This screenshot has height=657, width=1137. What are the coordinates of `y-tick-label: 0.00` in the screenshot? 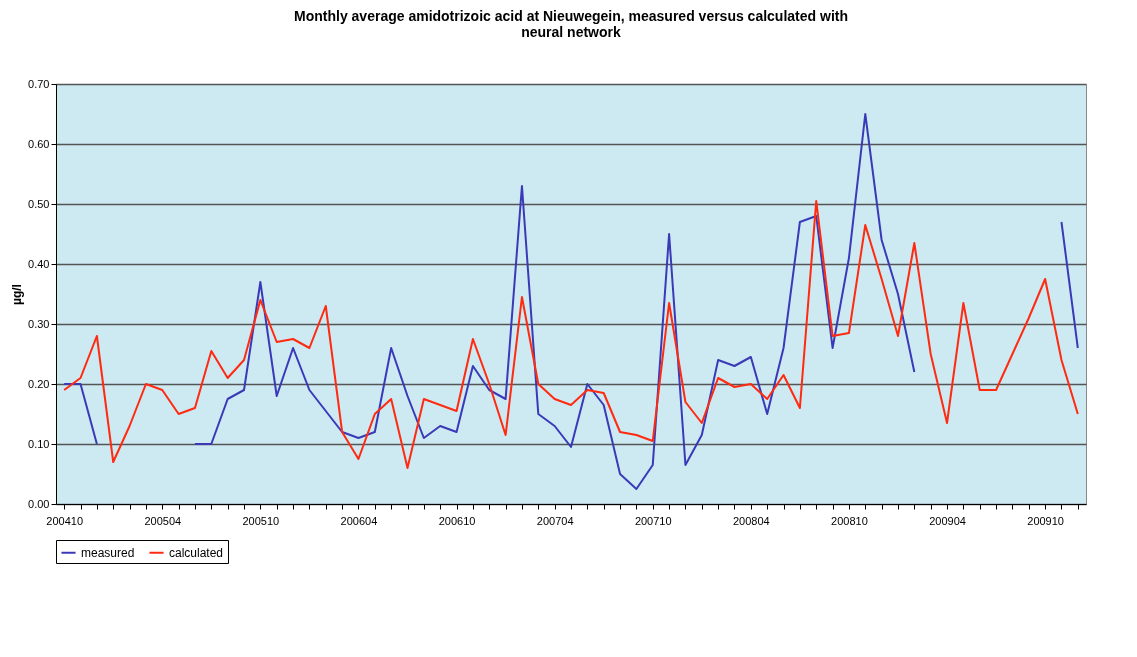 It's located at (39, 503).